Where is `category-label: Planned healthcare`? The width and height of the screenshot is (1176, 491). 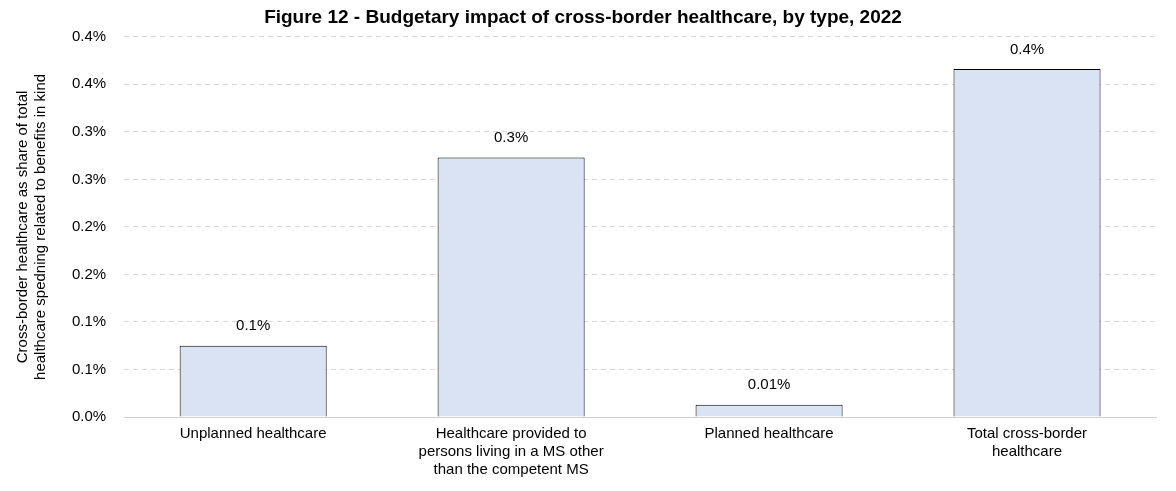
category-label: Planned healthcare is located at coordinates (769, 433).